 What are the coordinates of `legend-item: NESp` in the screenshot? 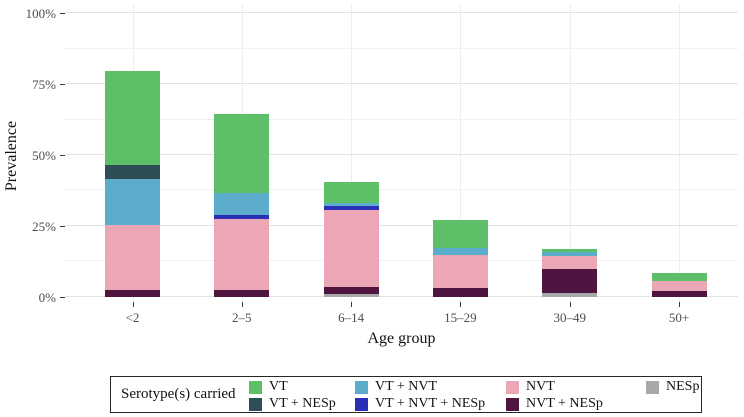 It's located at (672, 387).